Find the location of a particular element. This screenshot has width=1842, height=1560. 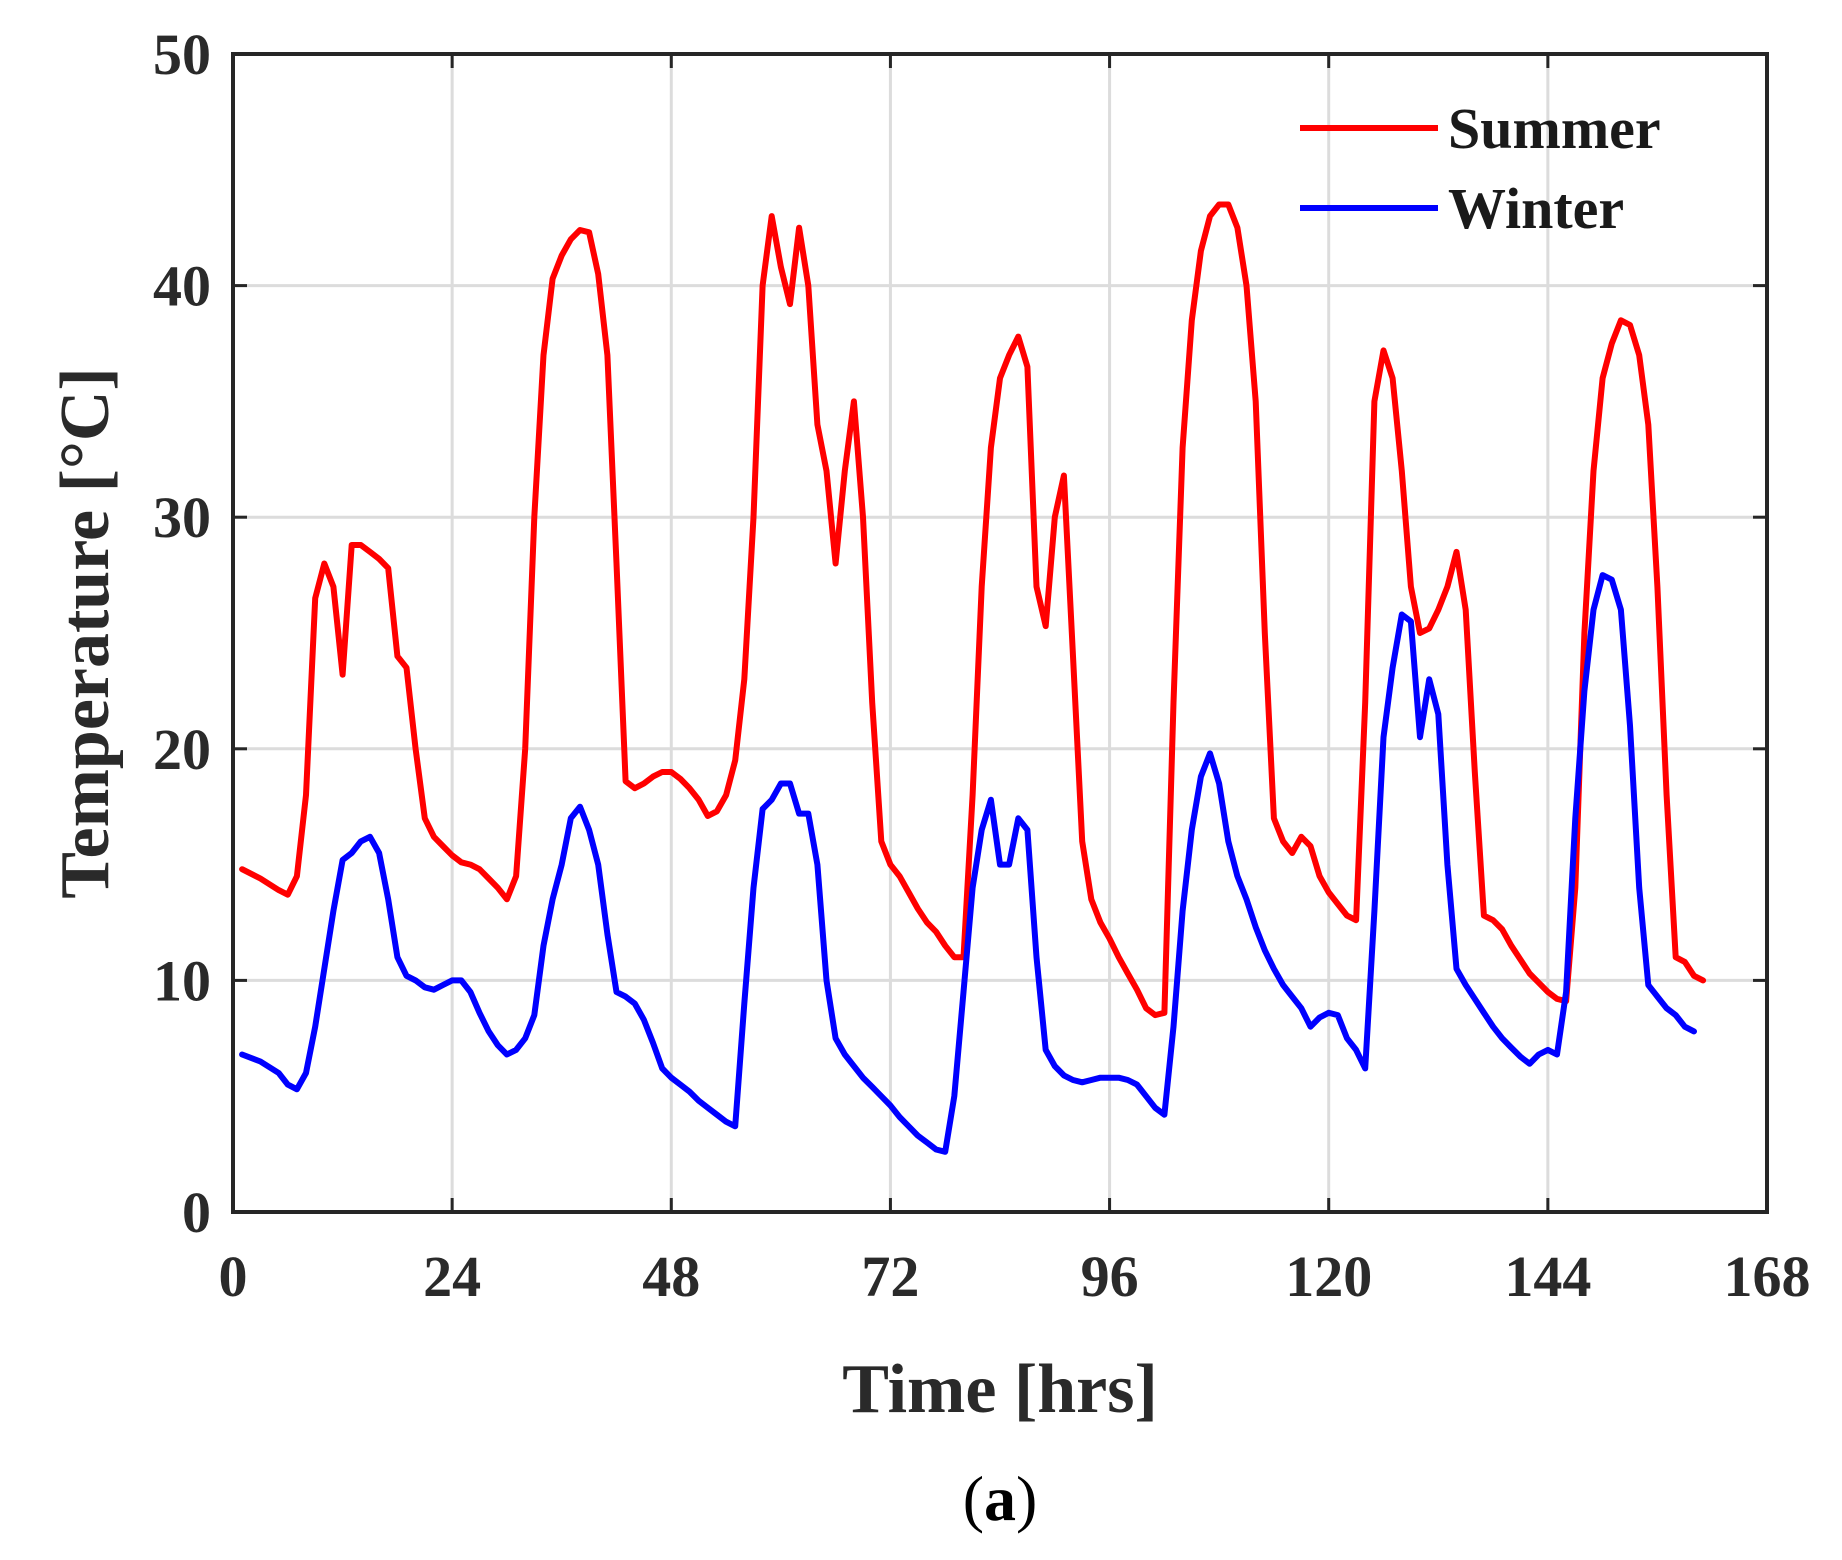

legend-label-summer: Summer is located at coordinates (1554, 128).